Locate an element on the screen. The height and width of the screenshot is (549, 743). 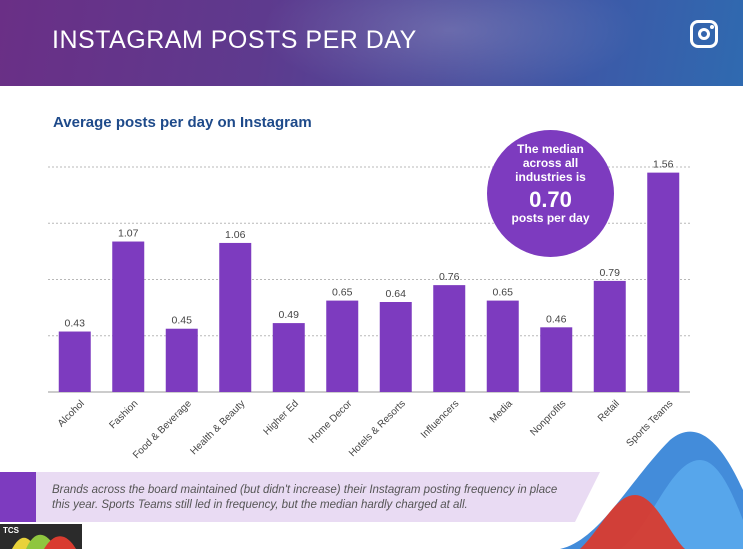
bar-nonprofits is located at coordinates (556, 359).